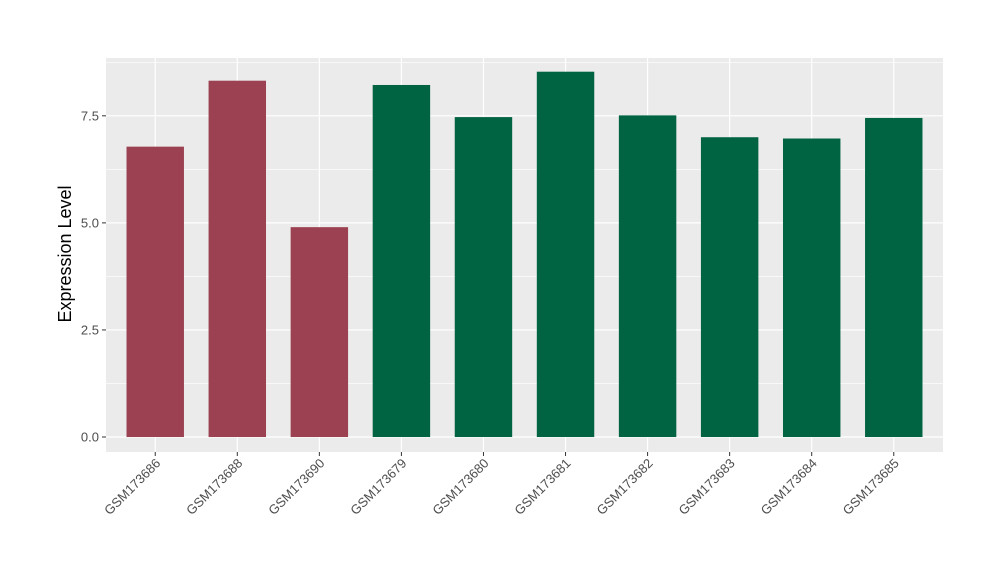 The image size is (1000, 580). Describe the element at coordinates (90, 222) in the screenshot. I see `y-tick-label: 5.0` at that location.